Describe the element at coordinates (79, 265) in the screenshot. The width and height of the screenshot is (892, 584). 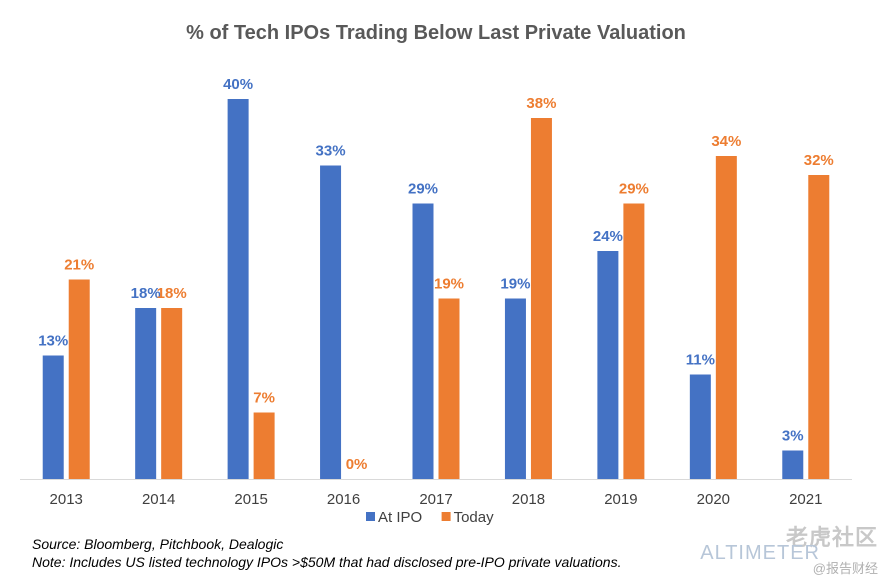
I see `data-label-today-2013: 21%` at that location.